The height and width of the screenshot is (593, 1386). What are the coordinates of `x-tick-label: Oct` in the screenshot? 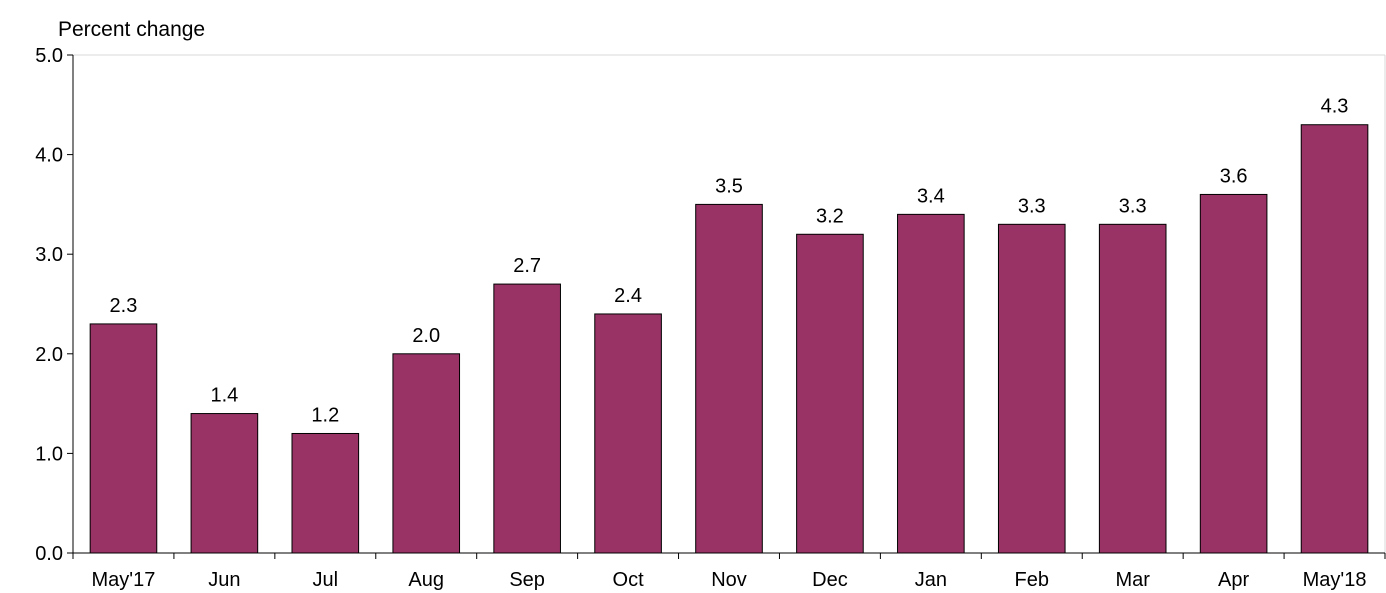 It's located at (629, 580).